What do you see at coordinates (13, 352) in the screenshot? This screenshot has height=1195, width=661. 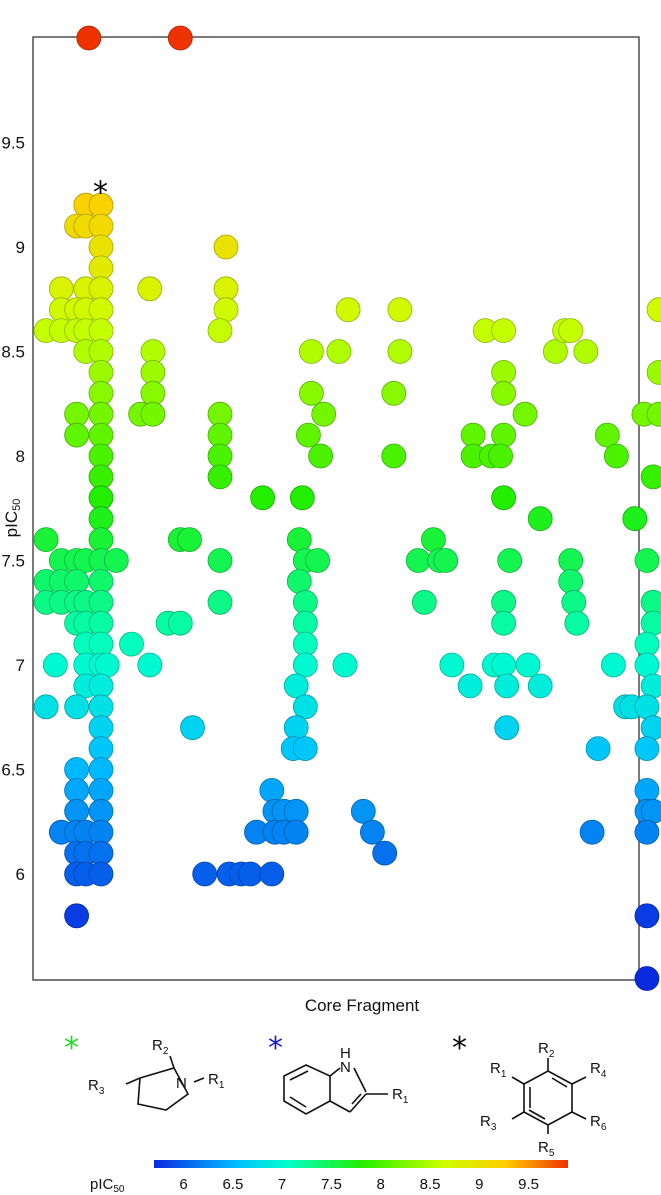 I see `y-tick-label: 8.5` at bounding box center [13, 352].